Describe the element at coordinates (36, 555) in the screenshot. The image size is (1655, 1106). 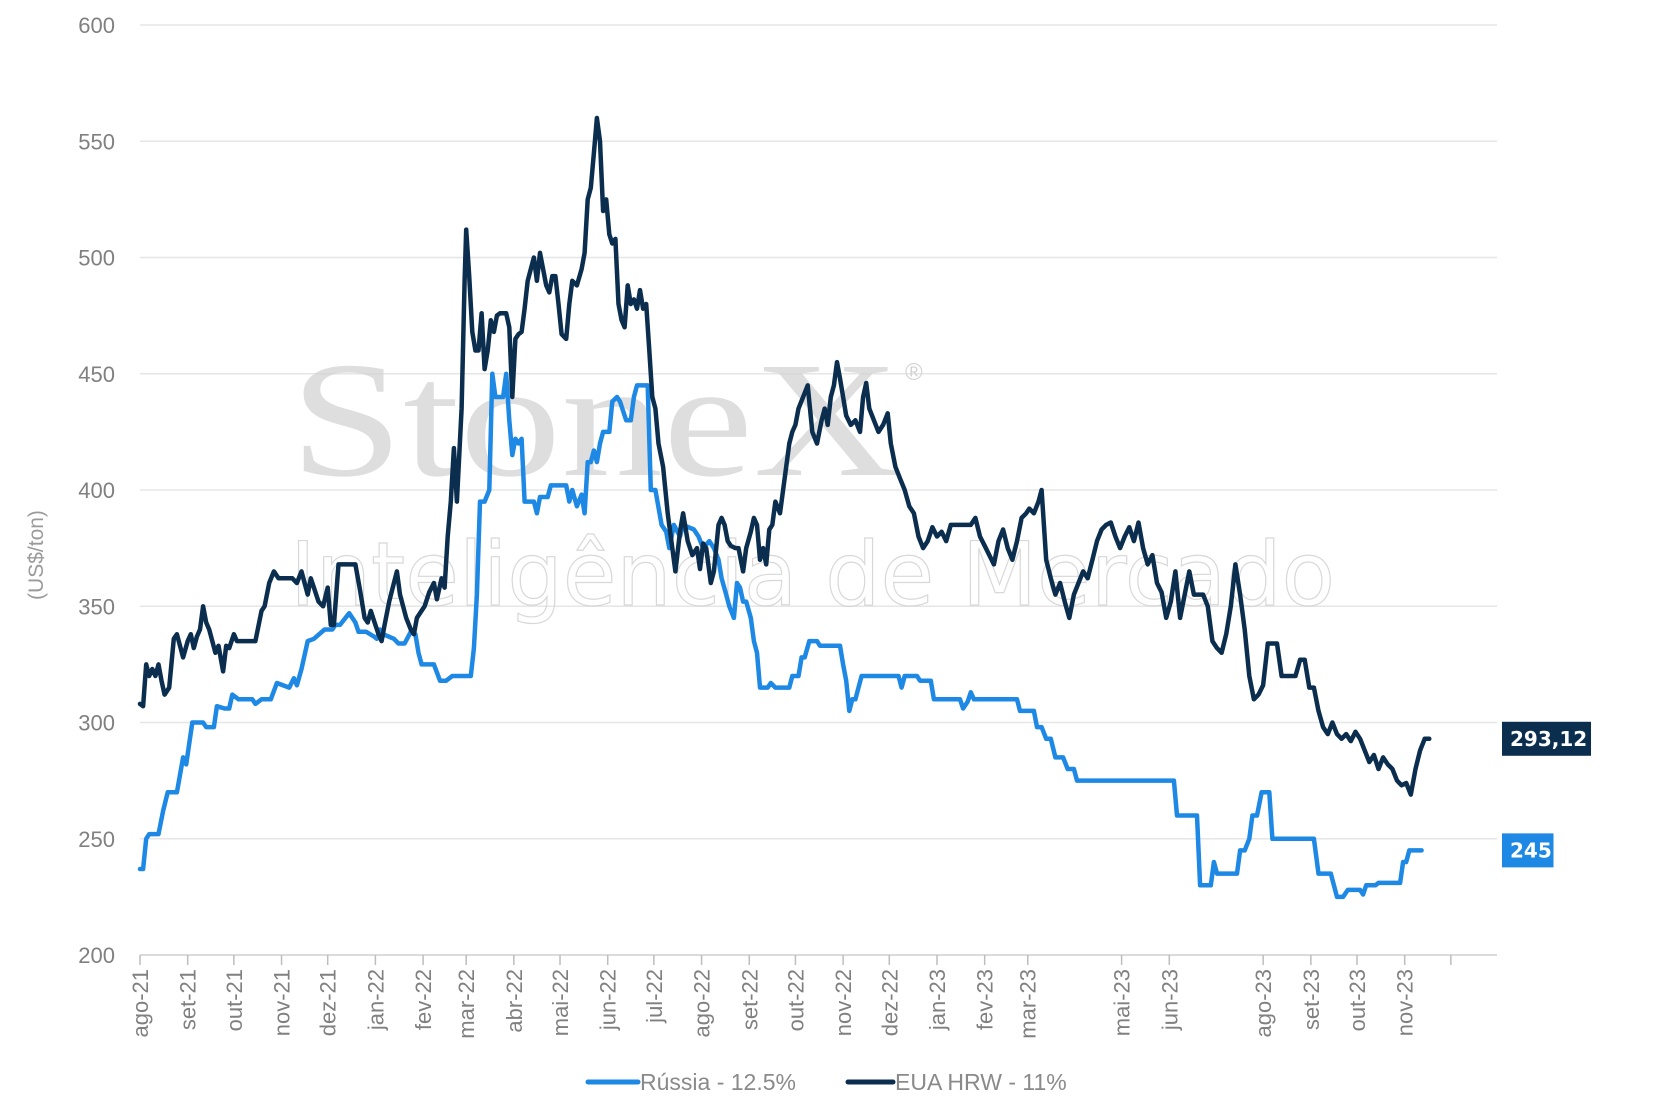
I see `y-axis-label: (US$/ton)` at that location.